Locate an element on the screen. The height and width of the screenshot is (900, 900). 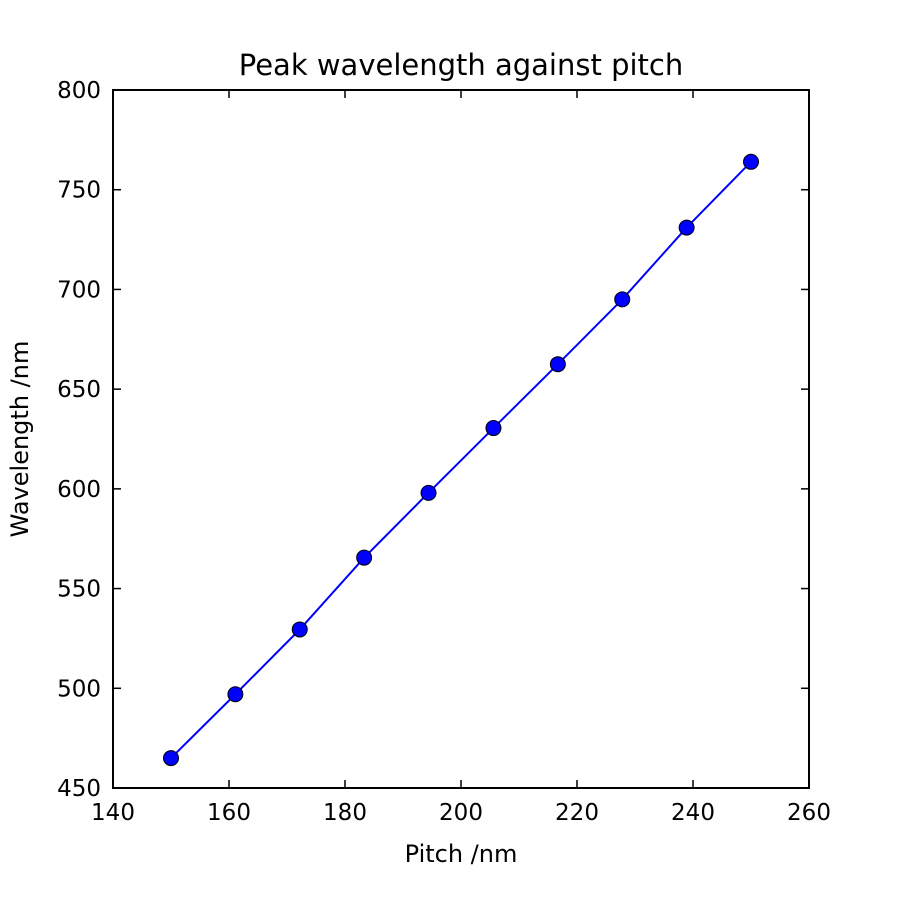
y-tick-label: 550 is located at coordinates (79, 590).